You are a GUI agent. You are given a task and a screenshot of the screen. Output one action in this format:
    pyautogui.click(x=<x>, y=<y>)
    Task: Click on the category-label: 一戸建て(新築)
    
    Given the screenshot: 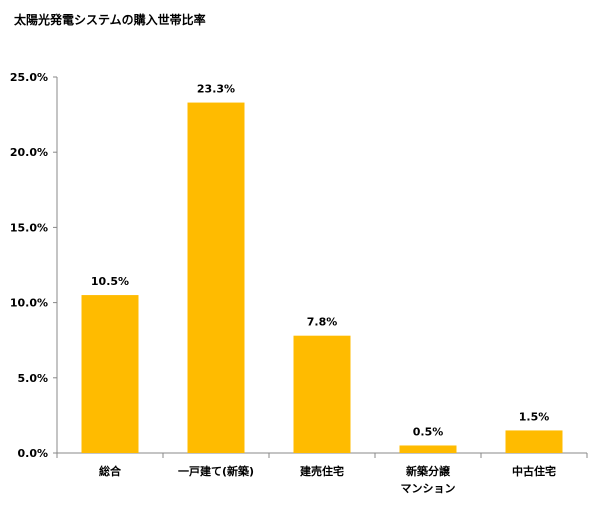 What is the action you would take?
    pyautogui.click(x=216, y=471)
    